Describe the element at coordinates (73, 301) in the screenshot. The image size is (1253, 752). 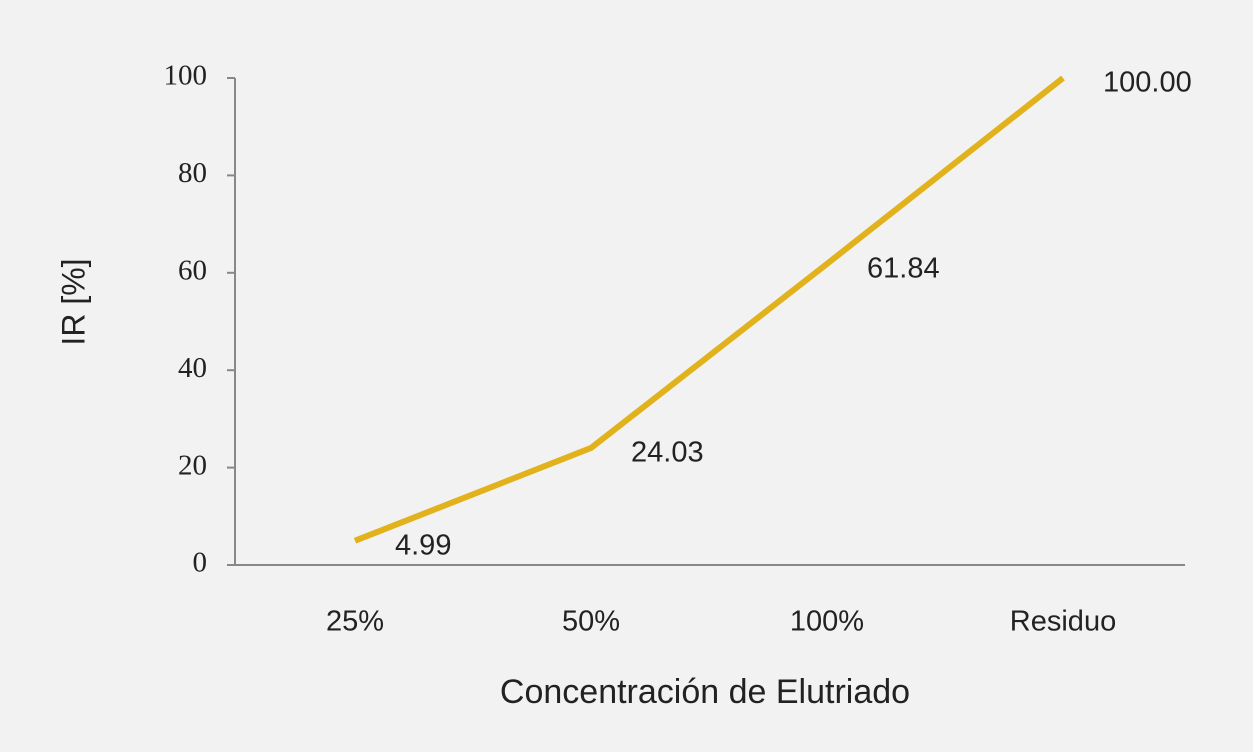
I see `y-axis-title: IR [%]` at that location.